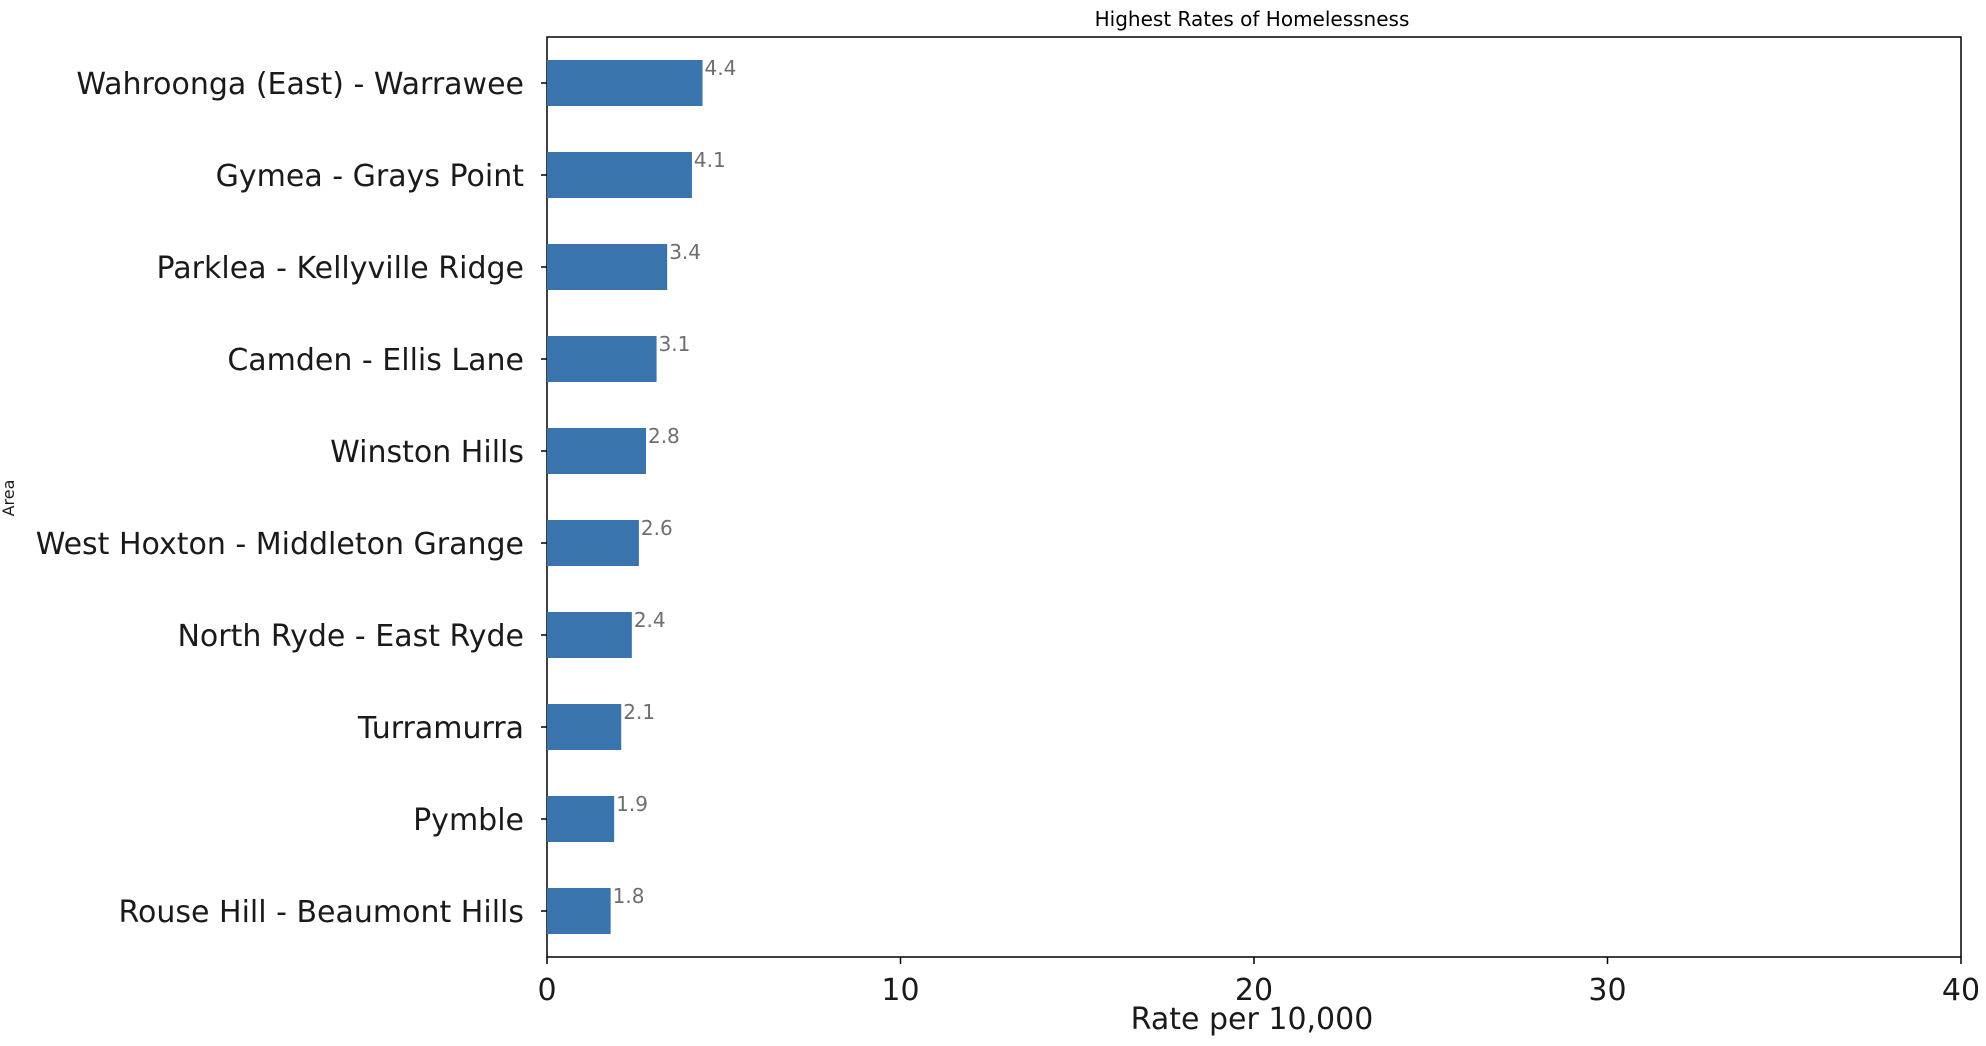  What do you see at coordinates (375, 360) in the screenshot?
I see `category-label: Camden - Ellis Lane` at bounding box center [375, 360].